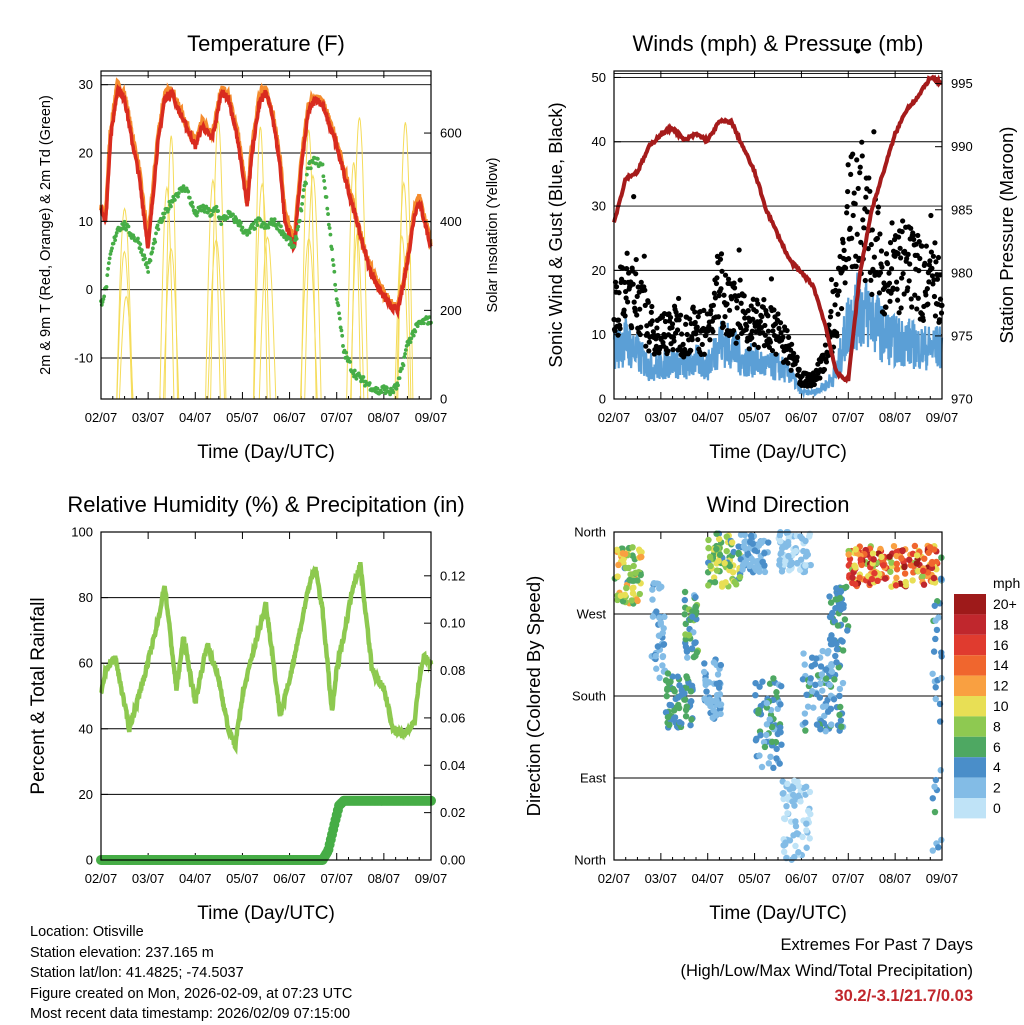  What do you see at coordinates (101, 878) in the screenshot?
I see `humidity-xtick-label: 02/07` at bounding box center [101, 878].